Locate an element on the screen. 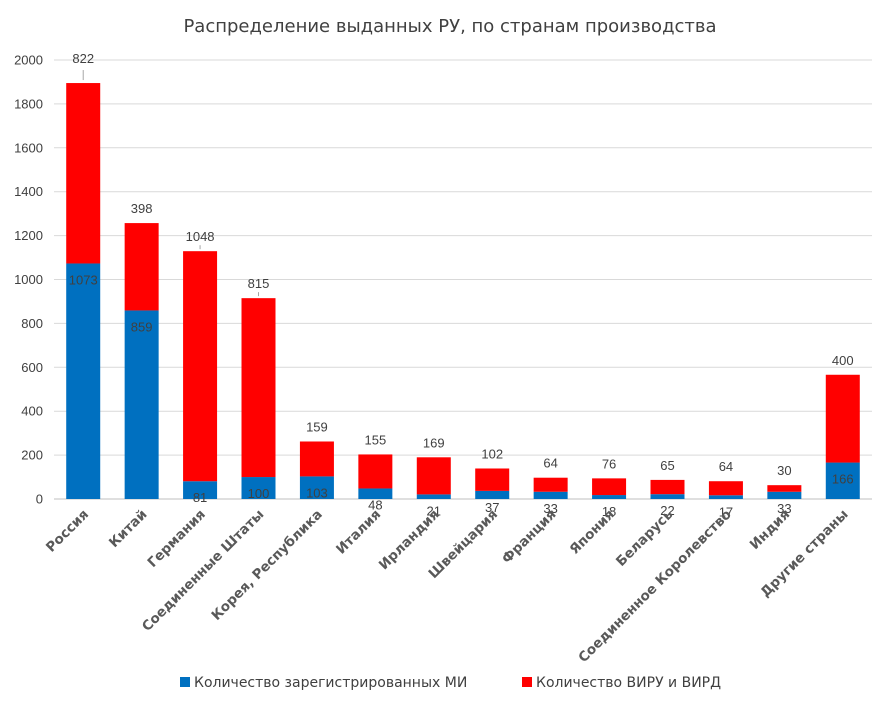 Image resolution: width=883 pixels, height=703 pixels. legend-item-viru-vird: Количество ВИРУ и ВИРД is located at coordinates (621, 683).